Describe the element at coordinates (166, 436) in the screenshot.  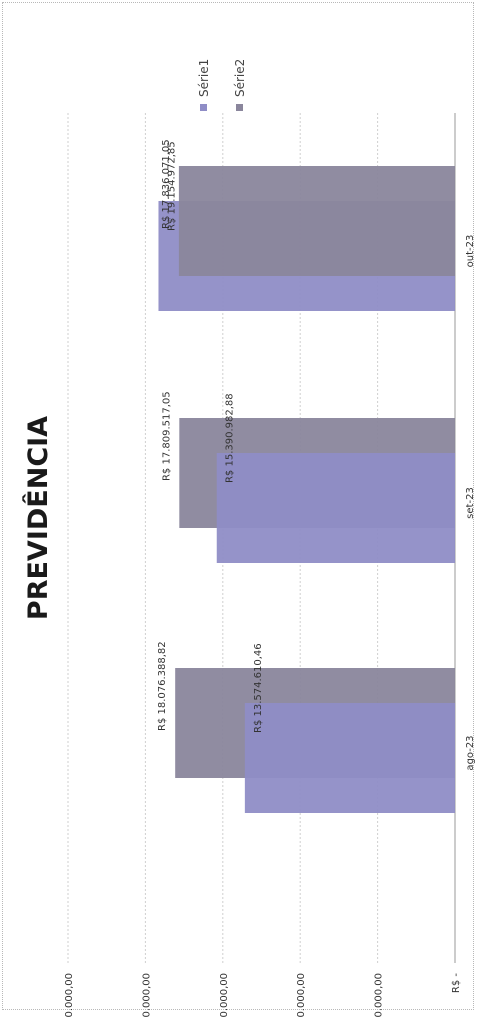
I see `data-label: R$ 17.809.517,05` at that location.